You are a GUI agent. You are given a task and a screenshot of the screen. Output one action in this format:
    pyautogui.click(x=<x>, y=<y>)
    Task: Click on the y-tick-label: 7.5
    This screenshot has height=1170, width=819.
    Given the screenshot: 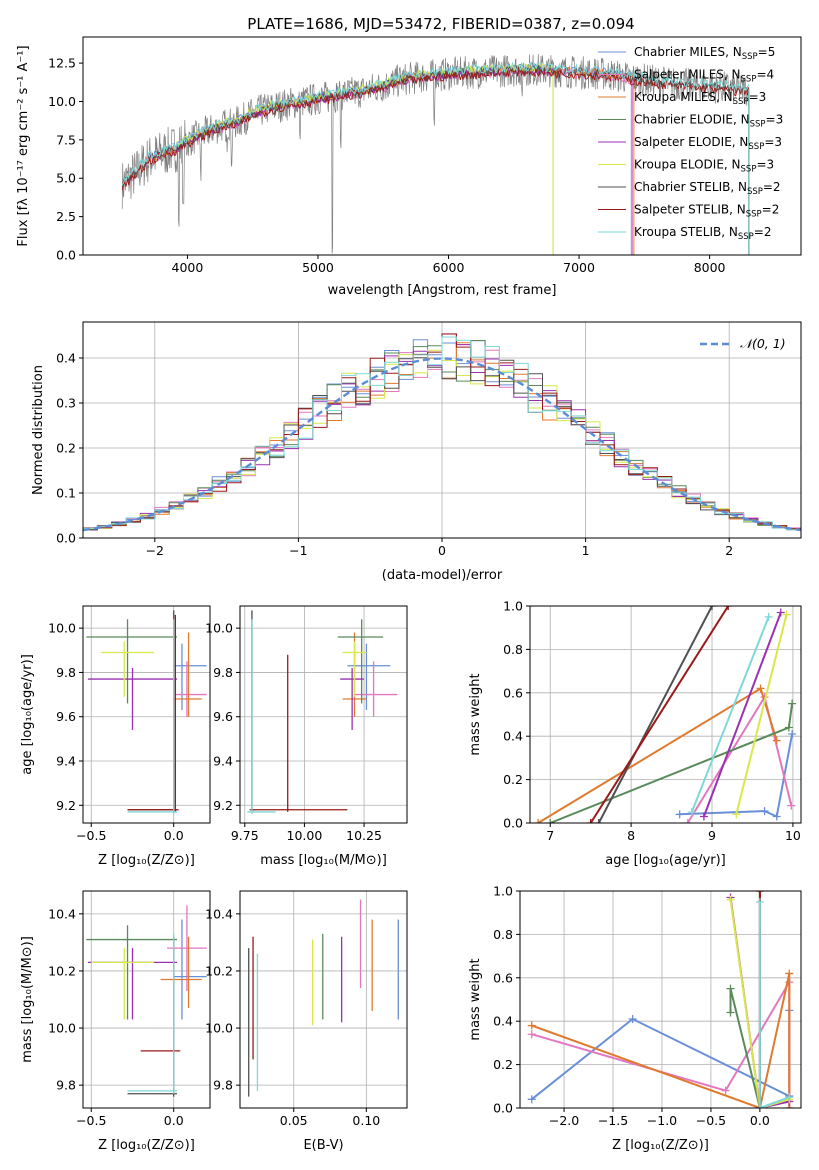 What is the action you would take?
    pyautogui.click(x=66, y=139)
    